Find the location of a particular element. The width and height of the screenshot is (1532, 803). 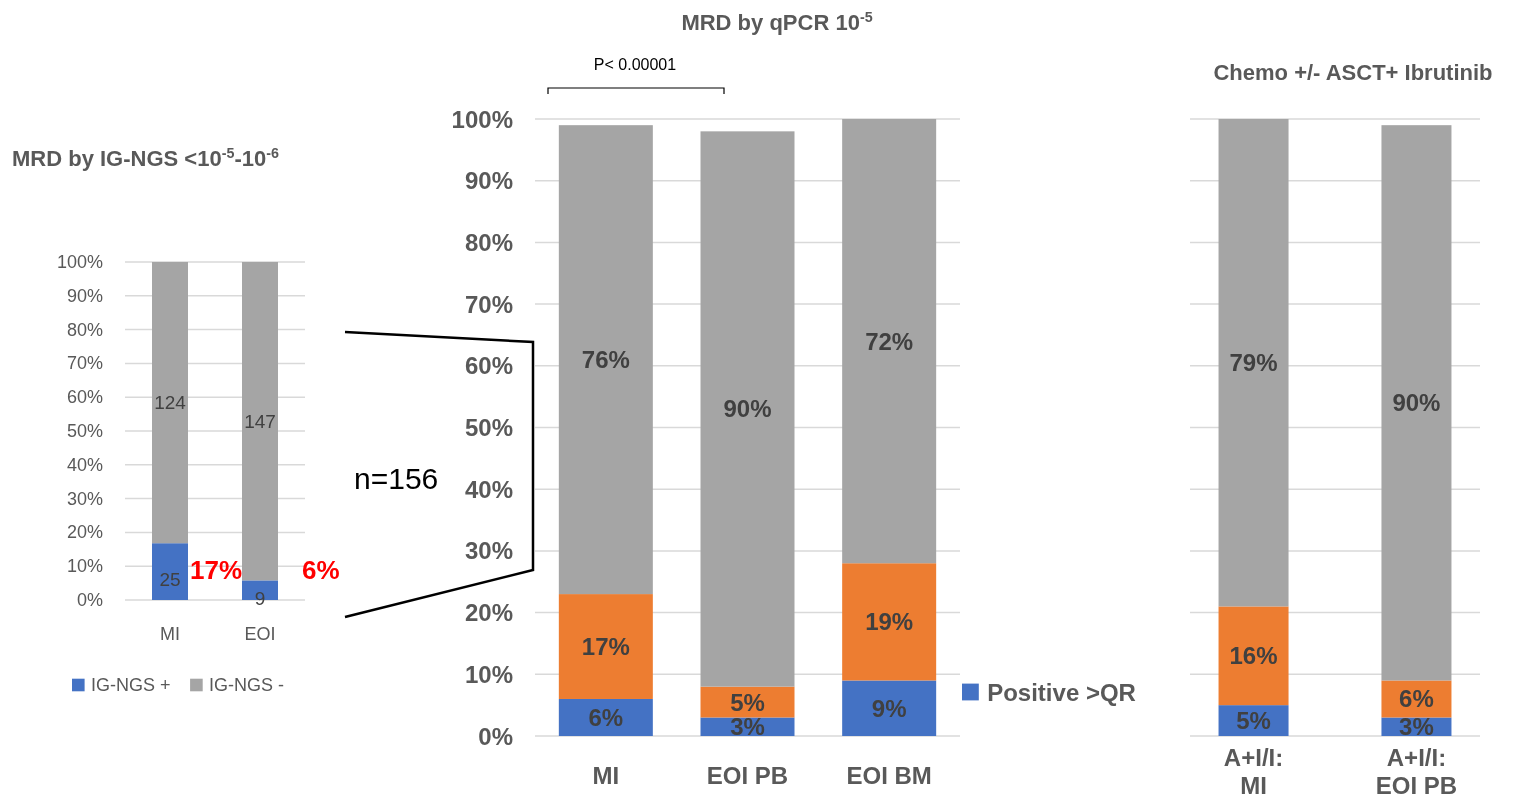

legend-label: Positive >QR is located at coordinates (1061, 692).